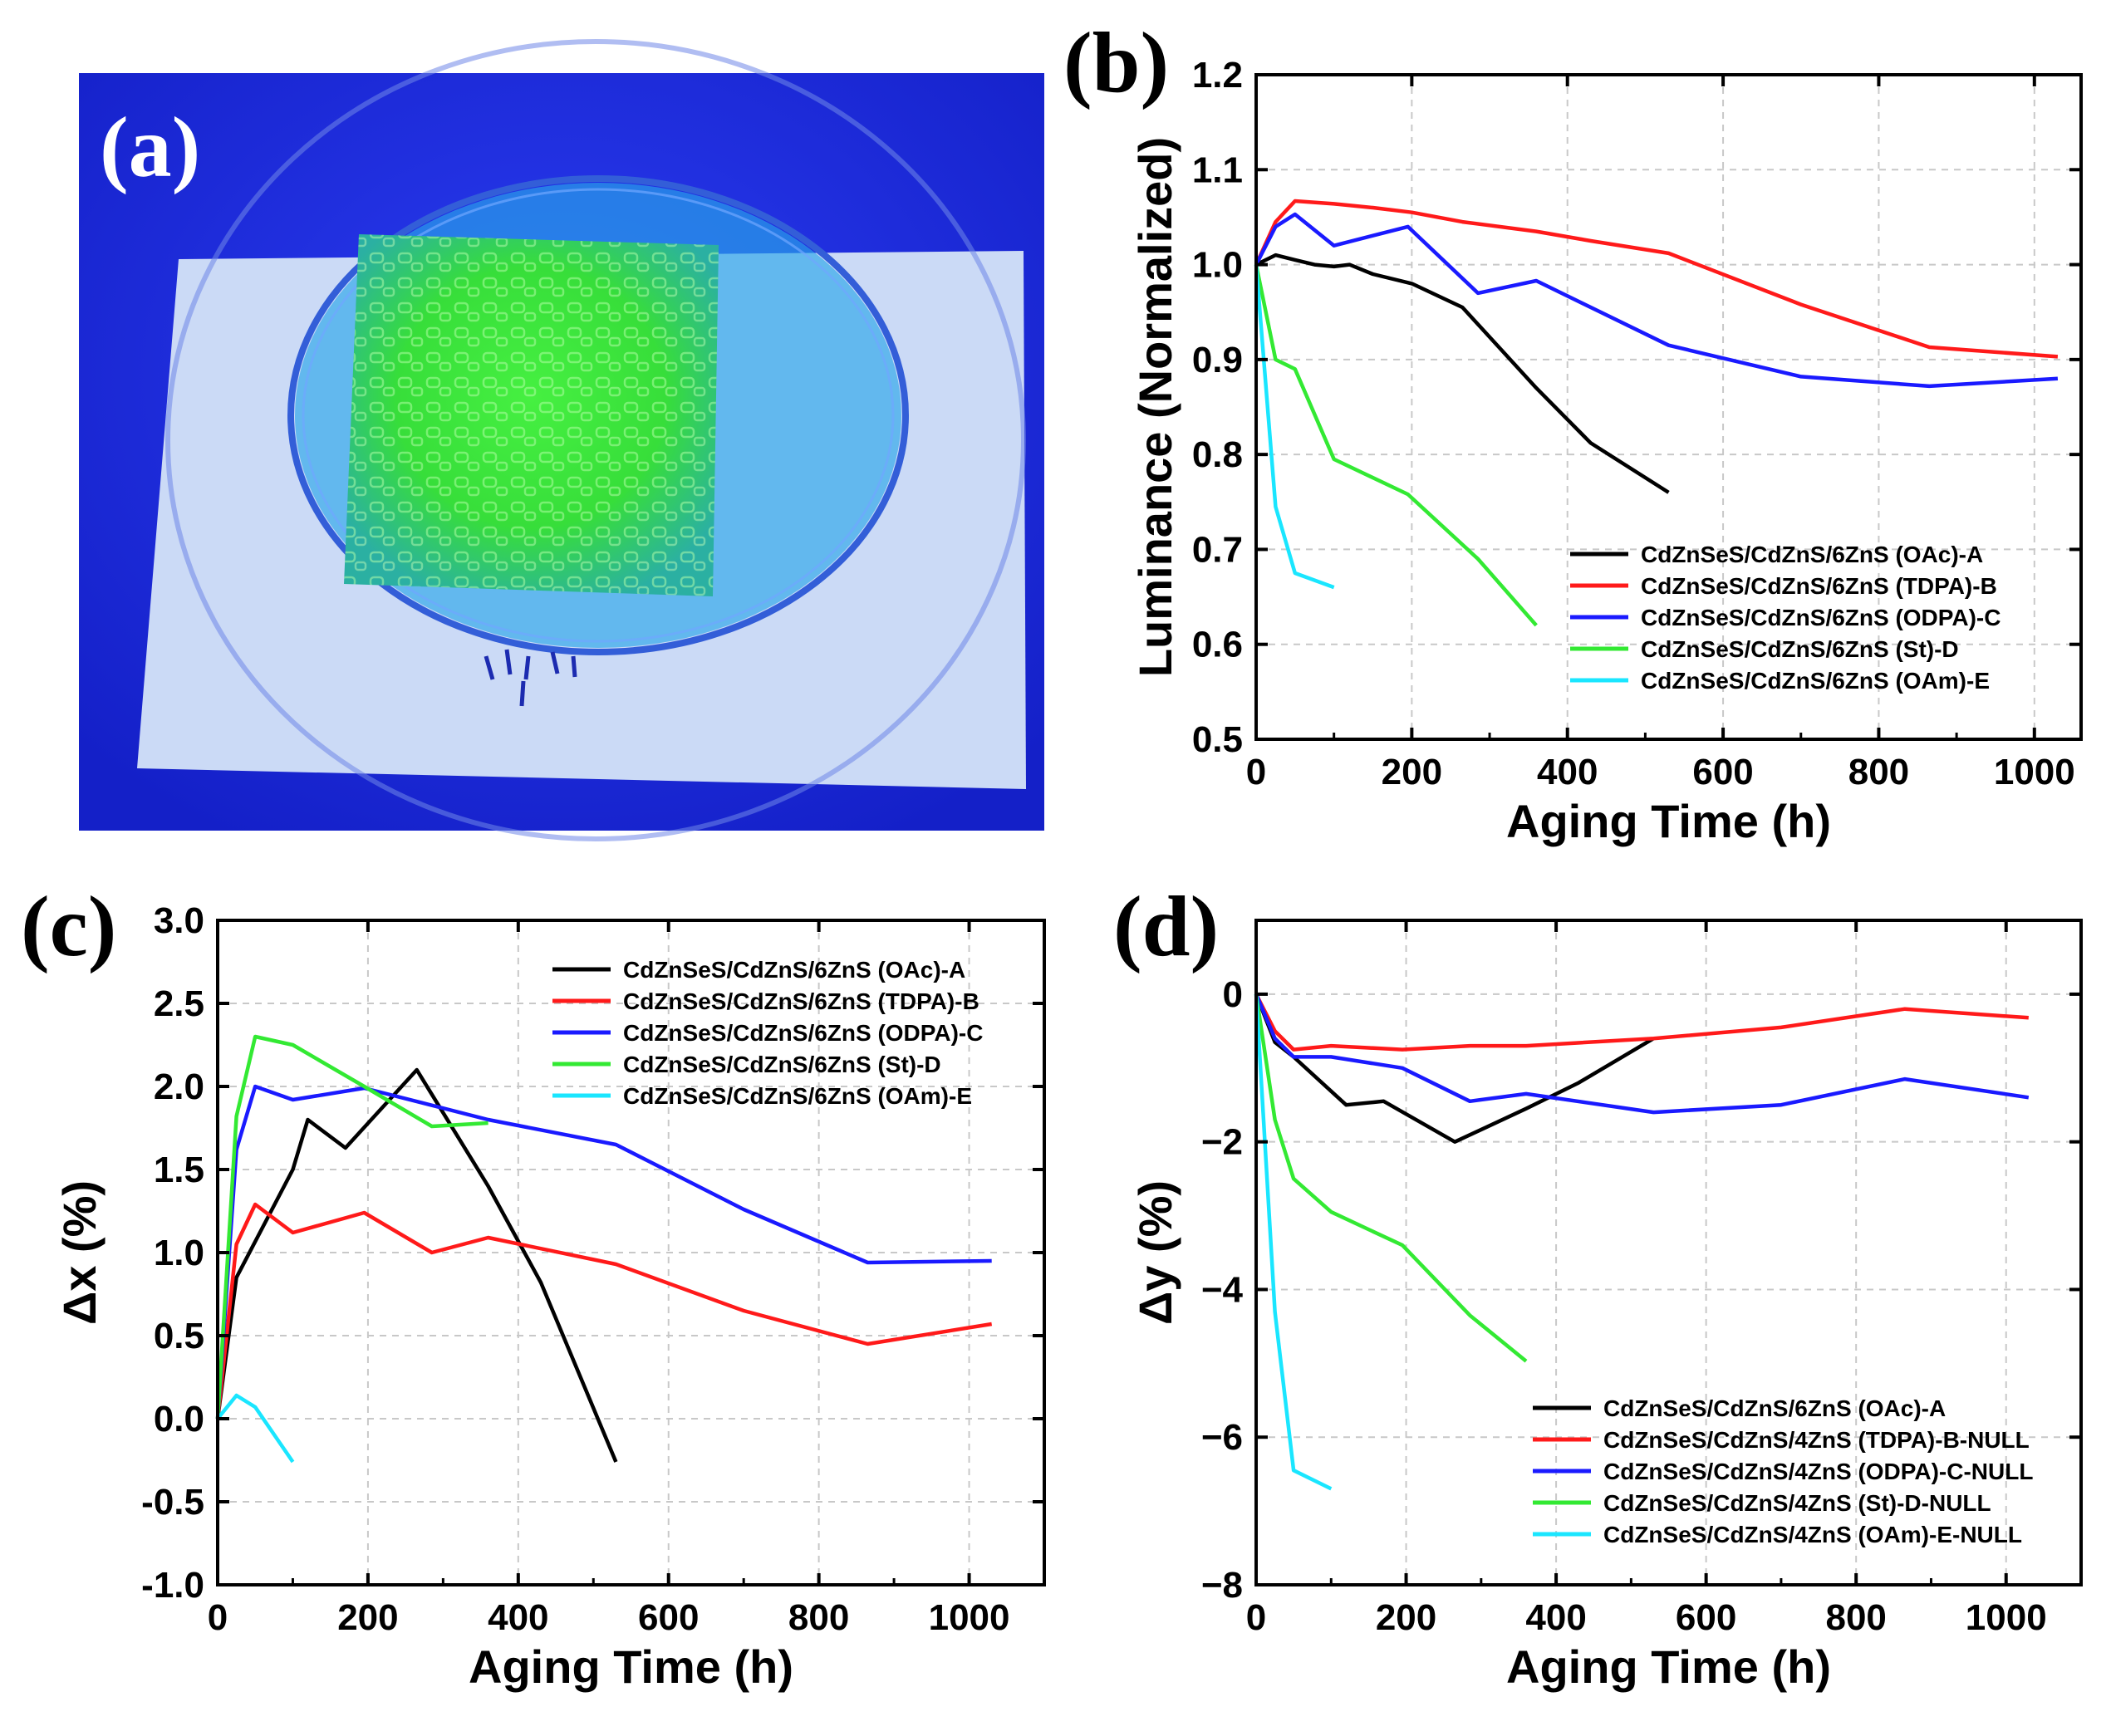 This screenshot has width=2111, height=1736. Describe the element at coordinates (179, 1170) in the screenshot. I see `y-tick-label: 1.5` at that location.